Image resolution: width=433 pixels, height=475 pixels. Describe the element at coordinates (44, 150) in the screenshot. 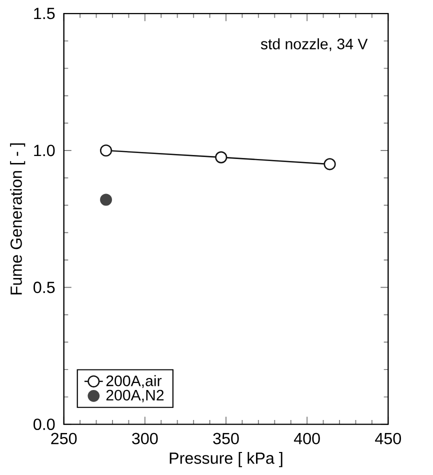

I see `y-tick-label: 1.0` at that location.